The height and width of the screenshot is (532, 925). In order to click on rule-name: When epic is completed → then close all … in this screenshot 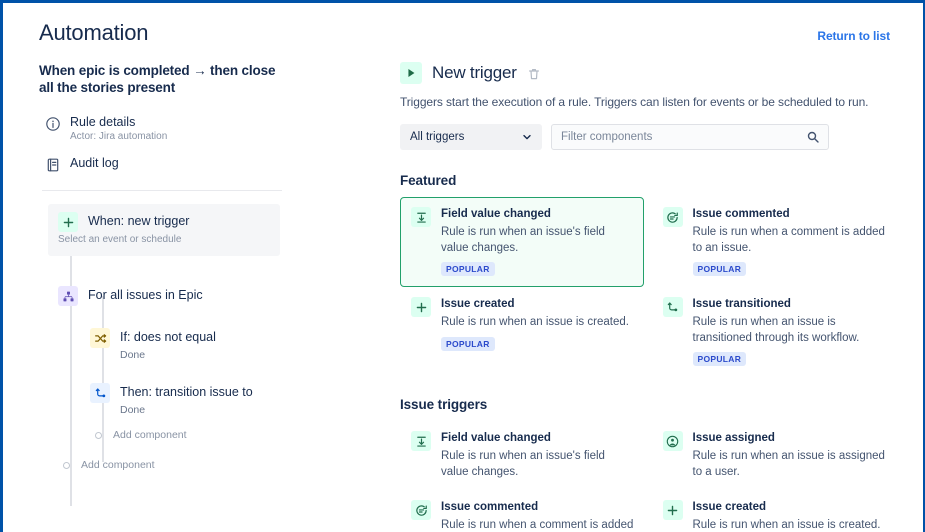, I will do `click(157, 79)`.